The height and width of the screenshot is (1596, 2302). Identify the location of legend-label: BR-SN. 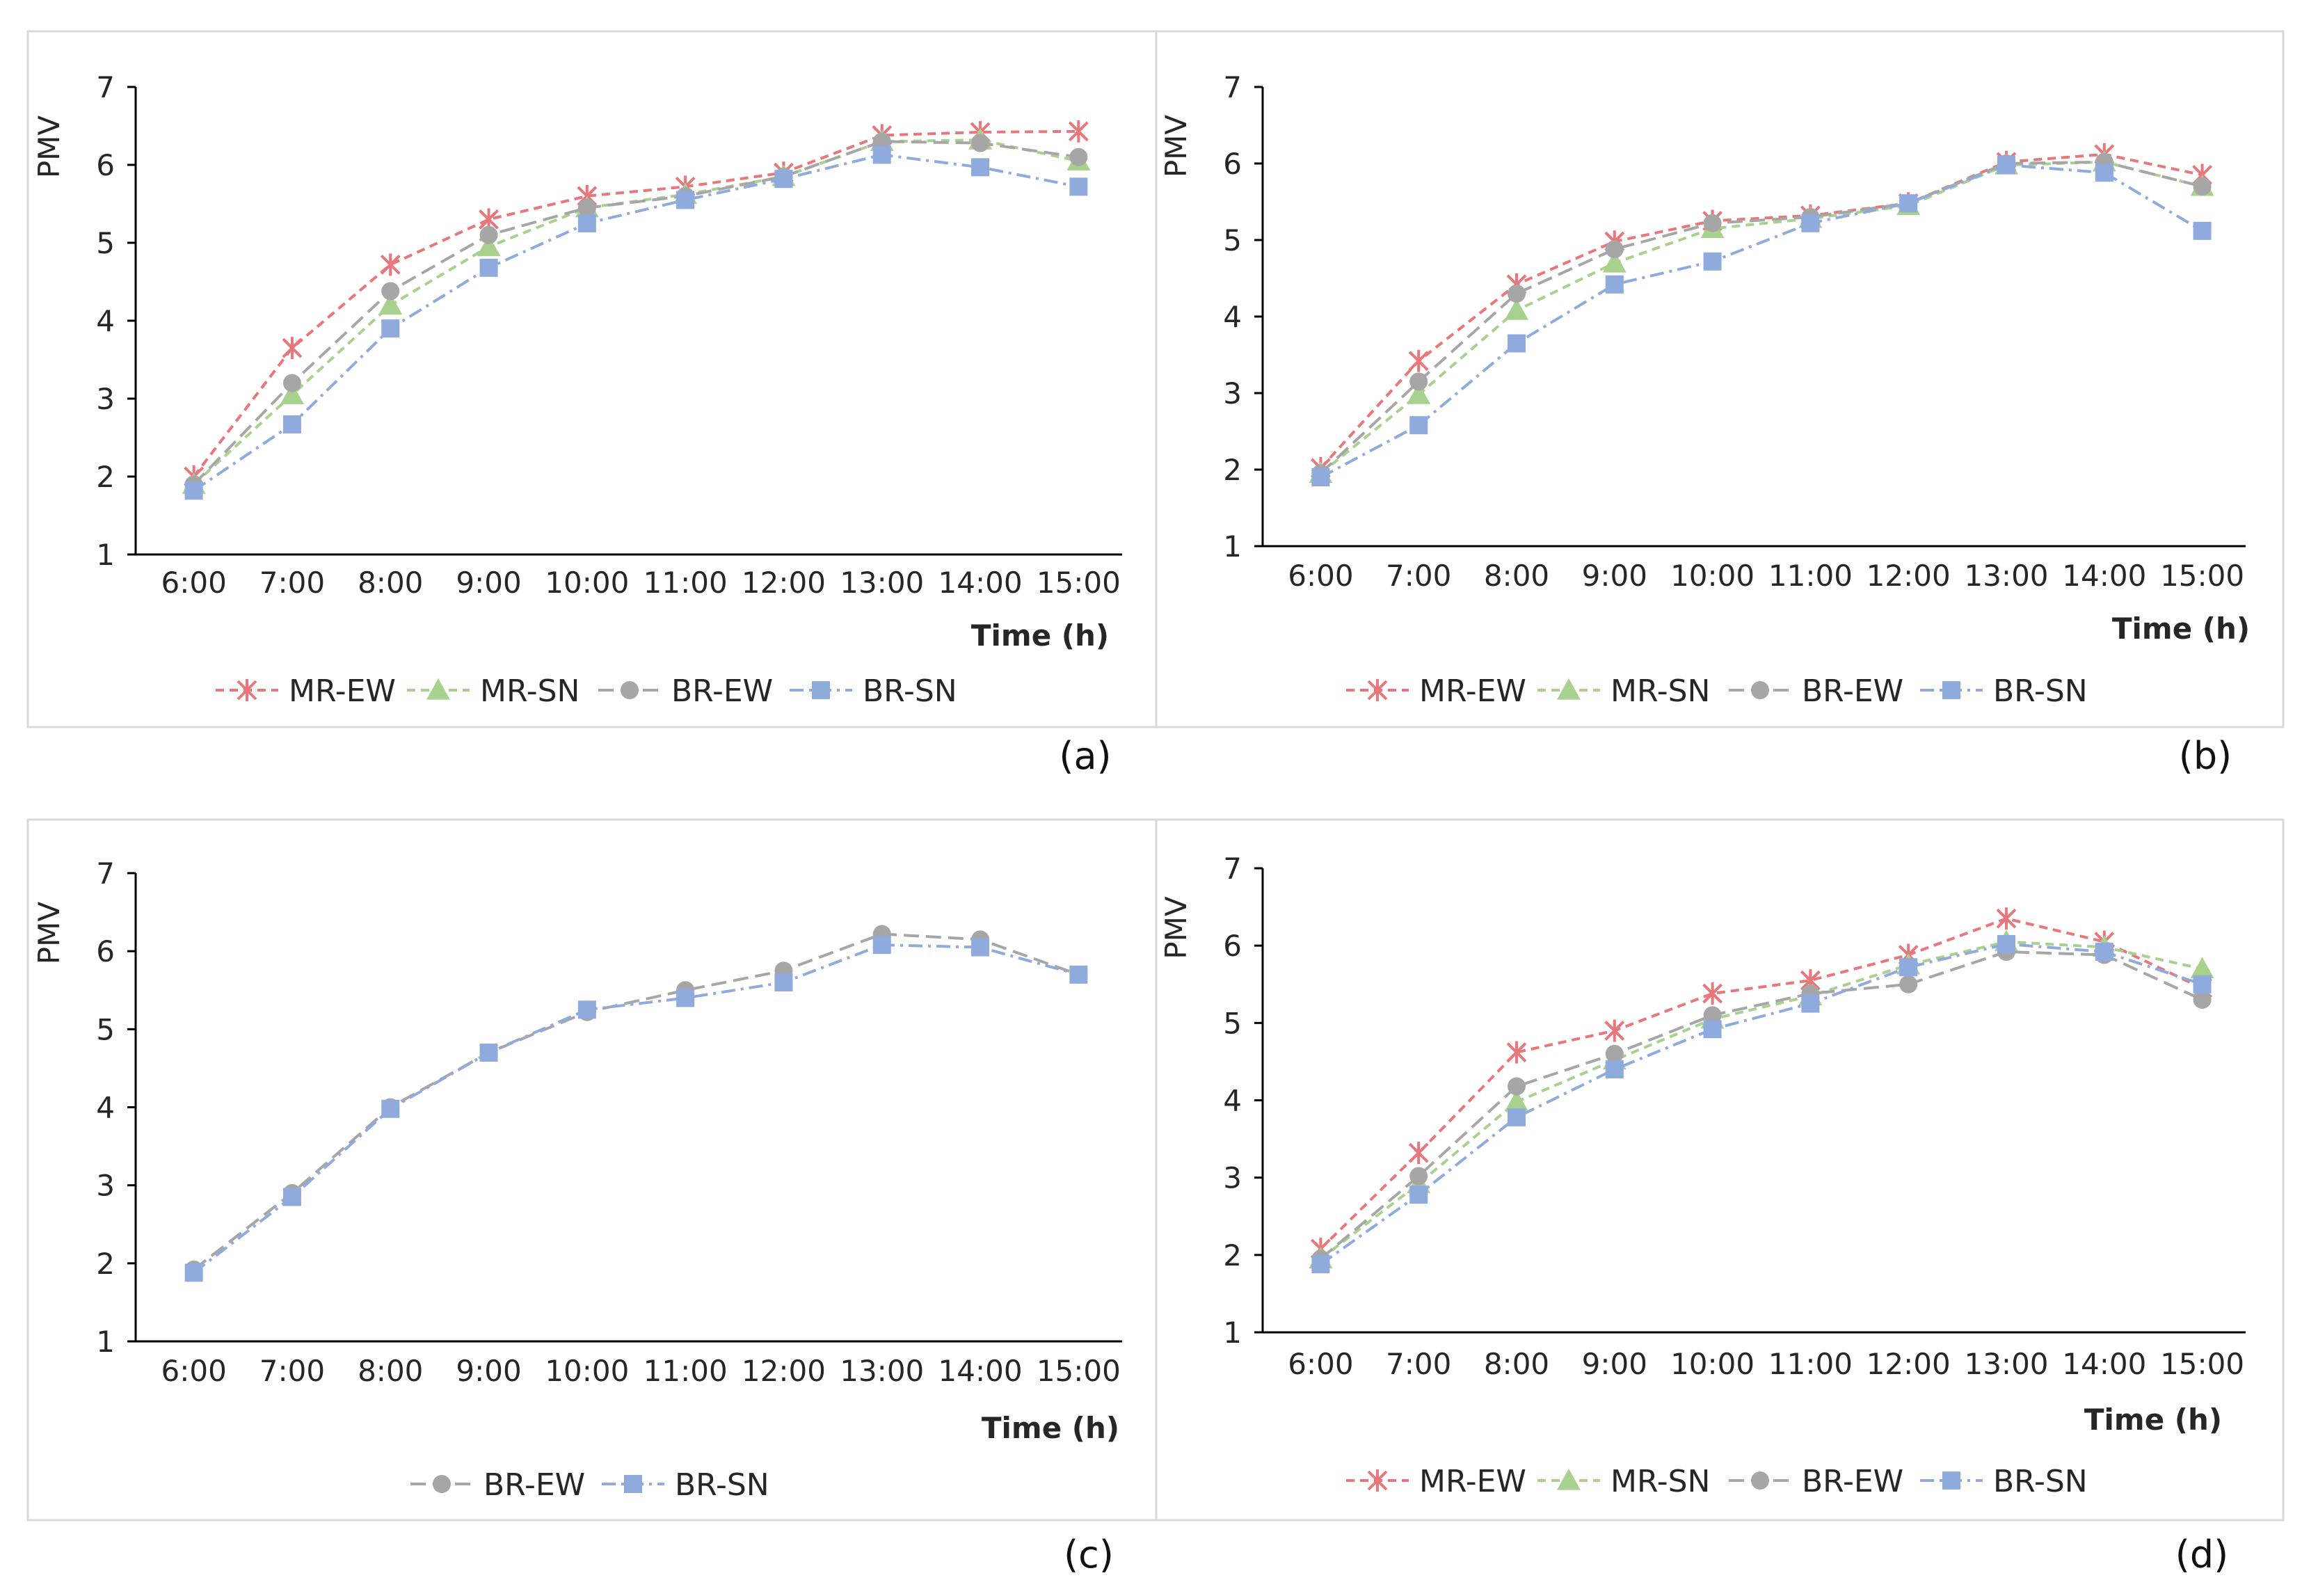
(2040, 691).